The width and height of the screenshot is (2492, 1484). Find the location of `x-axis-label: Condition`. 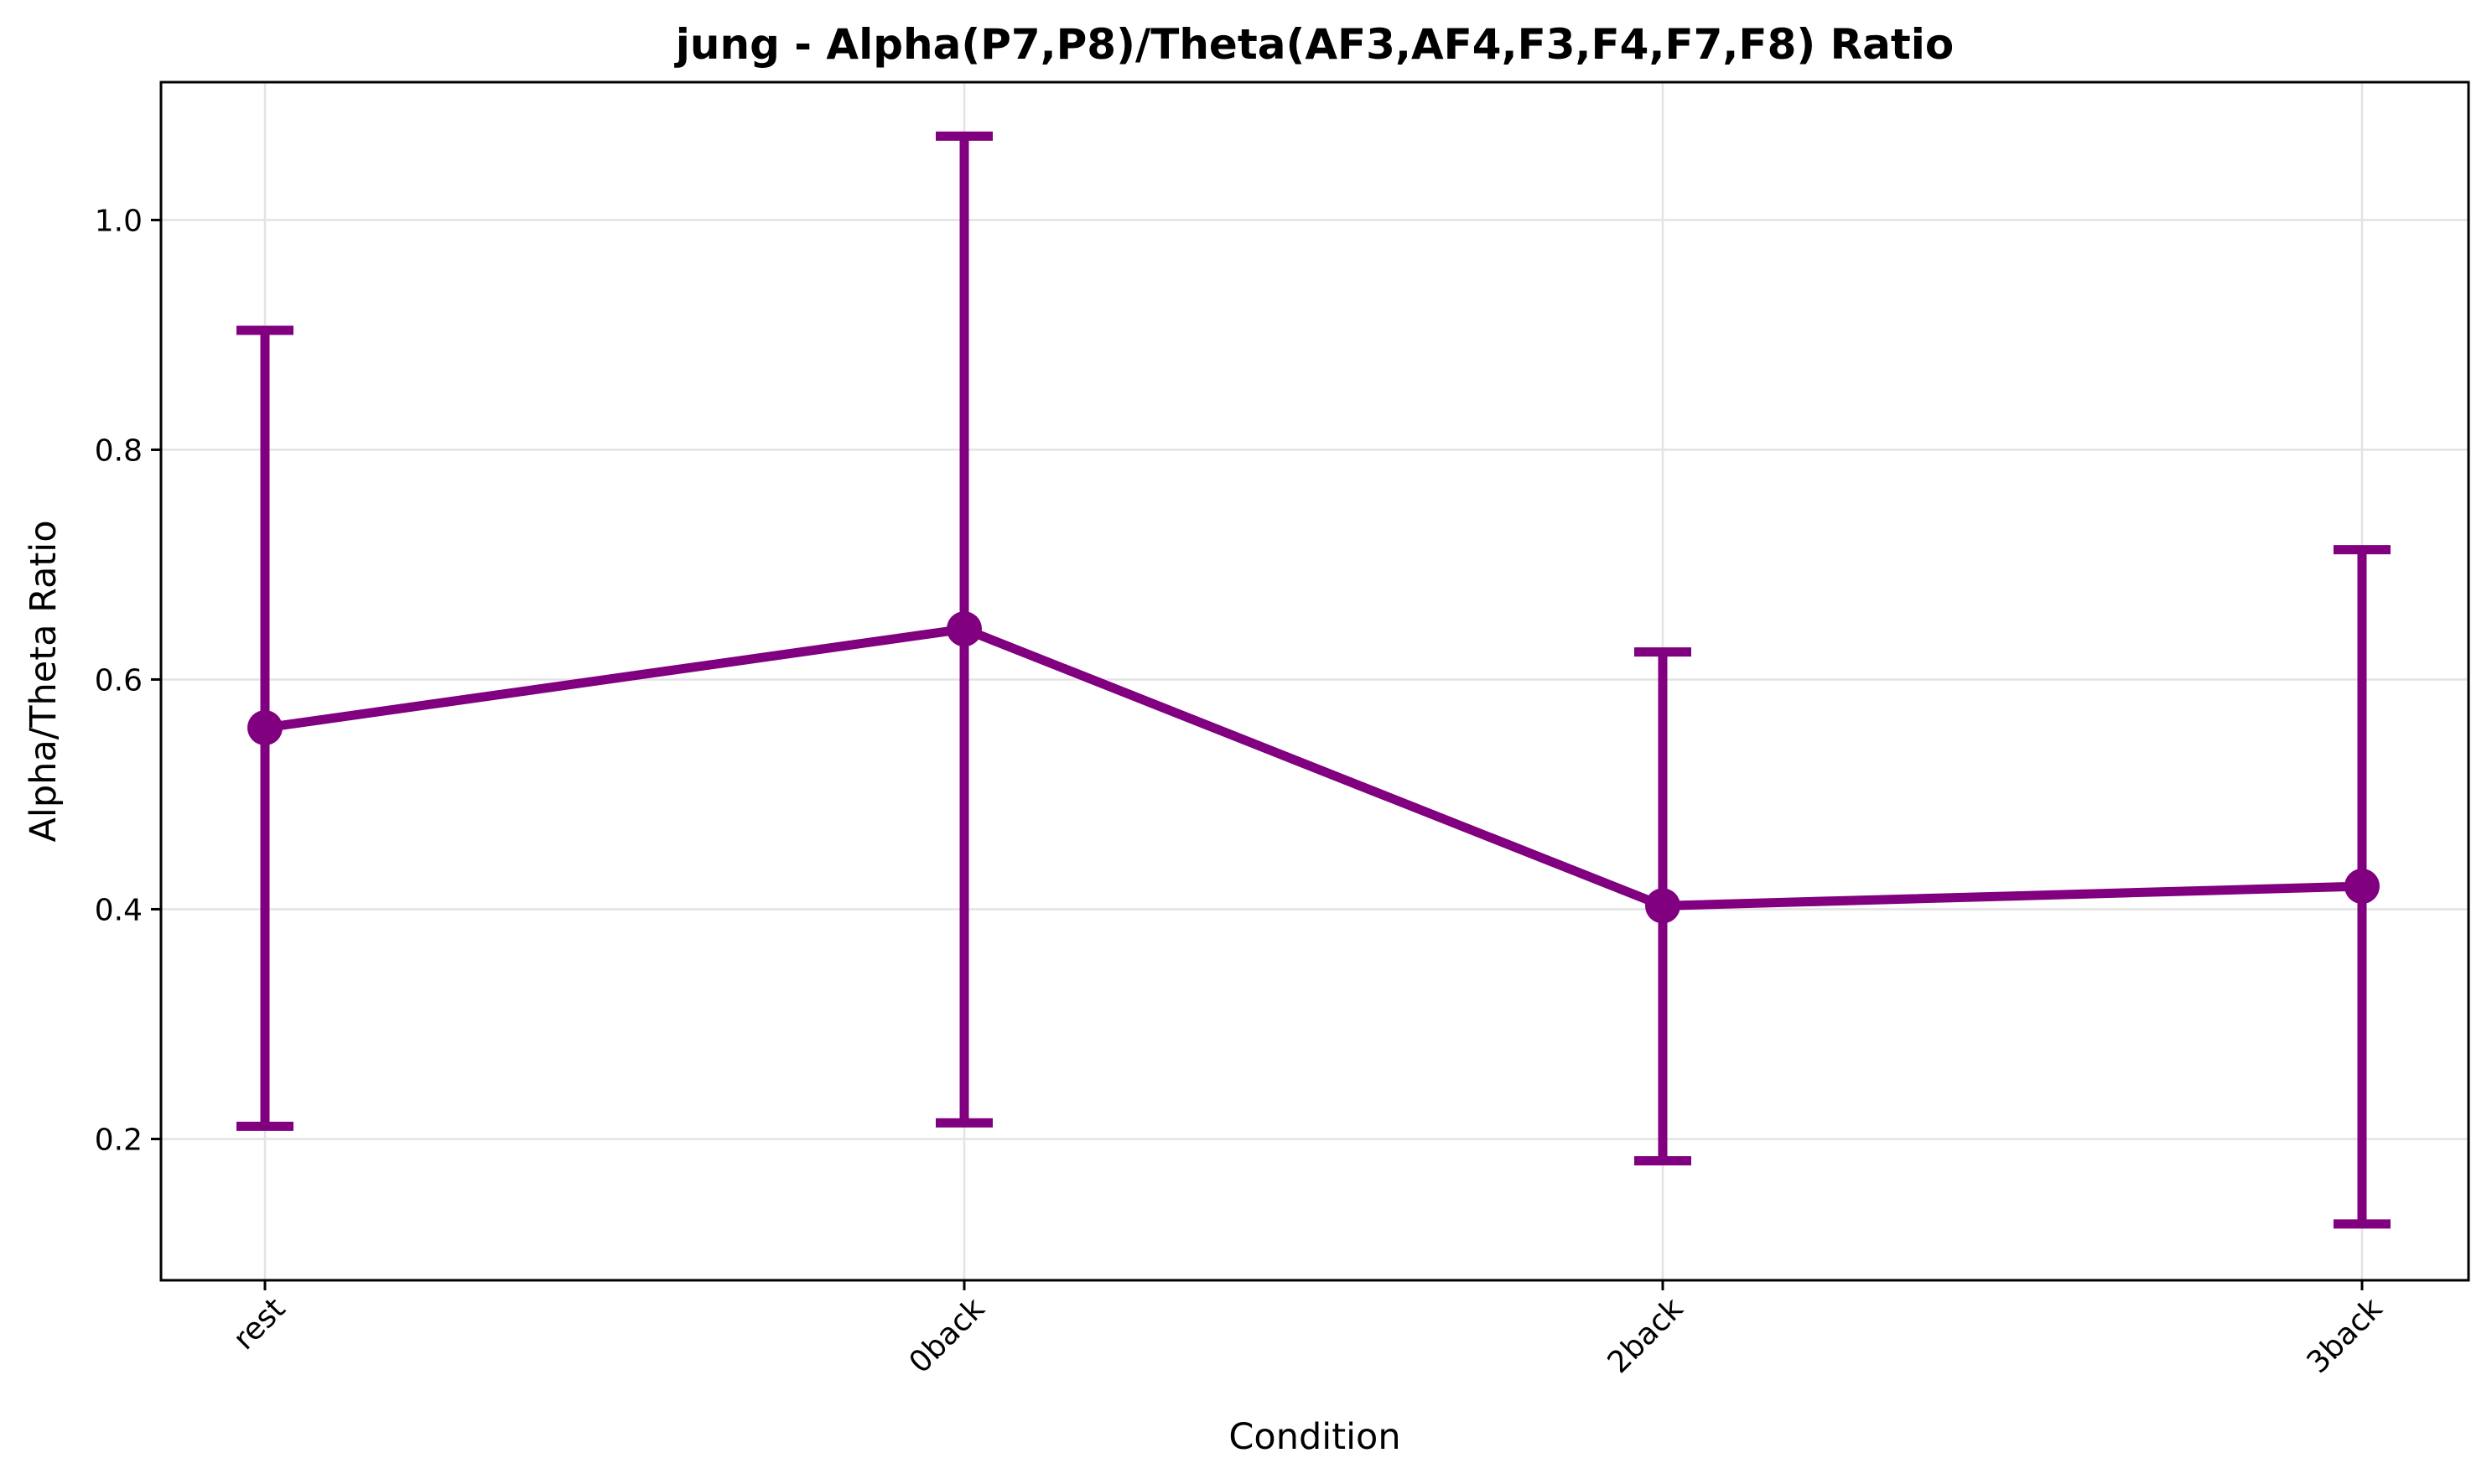

x-axis-label: Condition is located at coordinates (1314, 1437).